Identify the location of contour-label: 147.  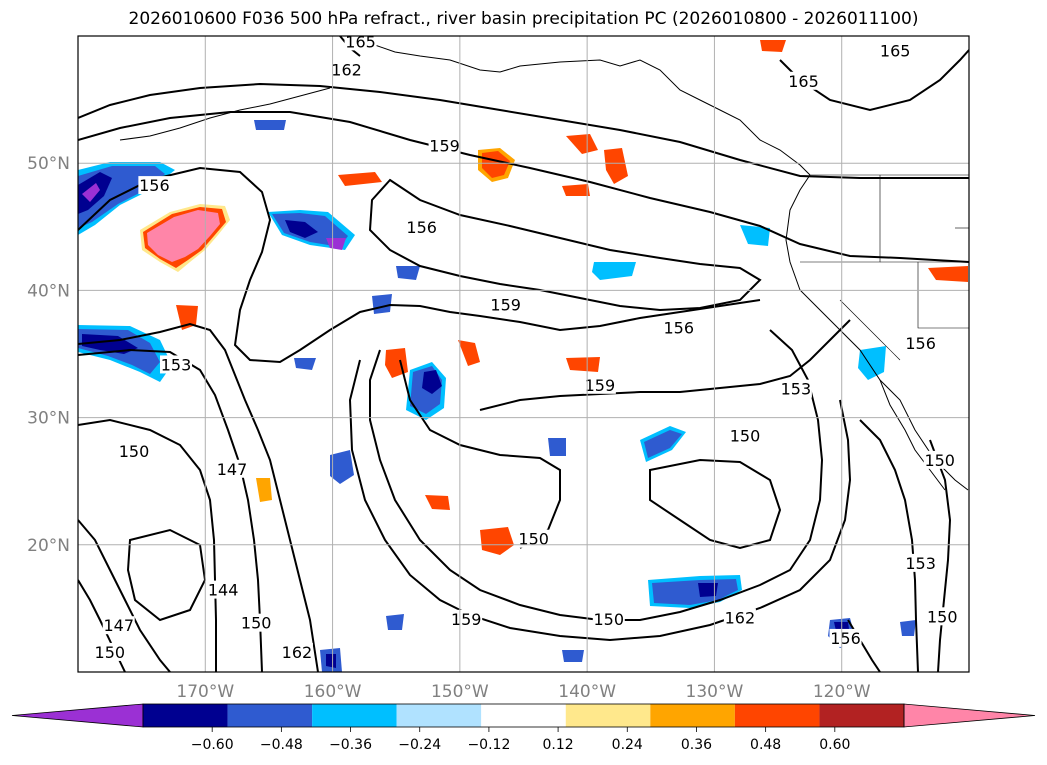
(232, 469).